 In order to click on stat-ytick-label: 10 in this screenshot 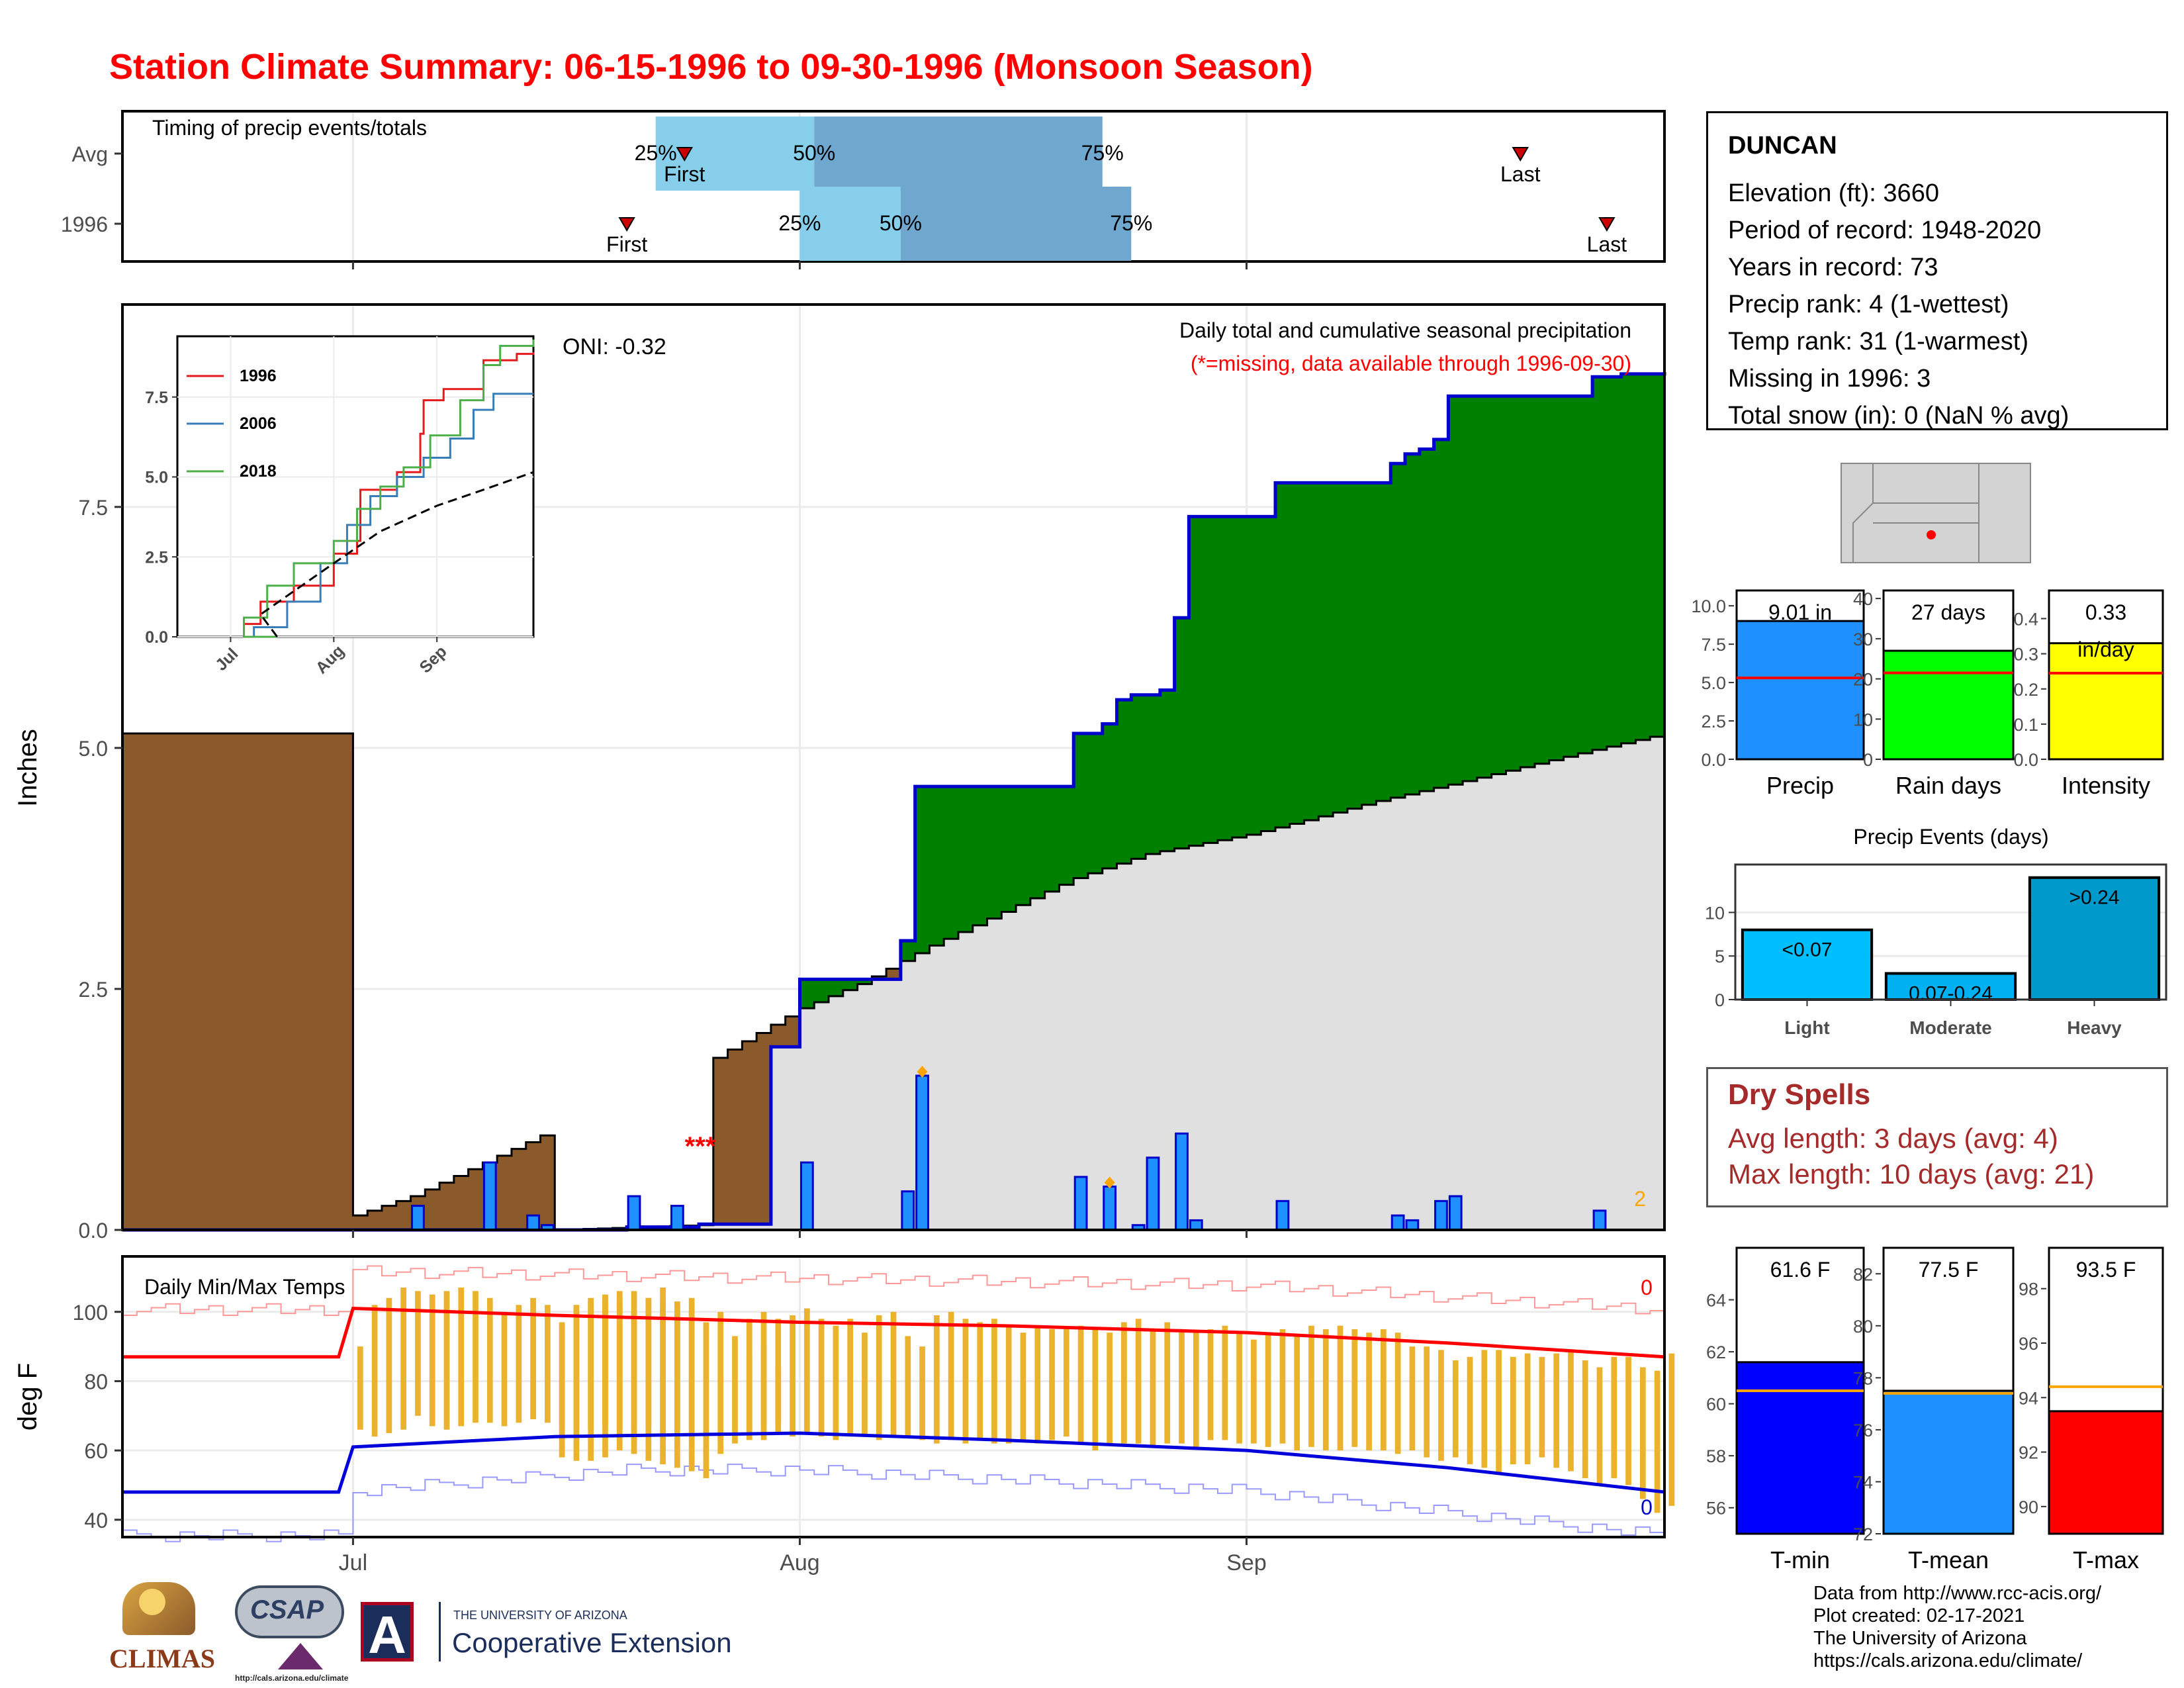, I will do `click(1863, 719)`.